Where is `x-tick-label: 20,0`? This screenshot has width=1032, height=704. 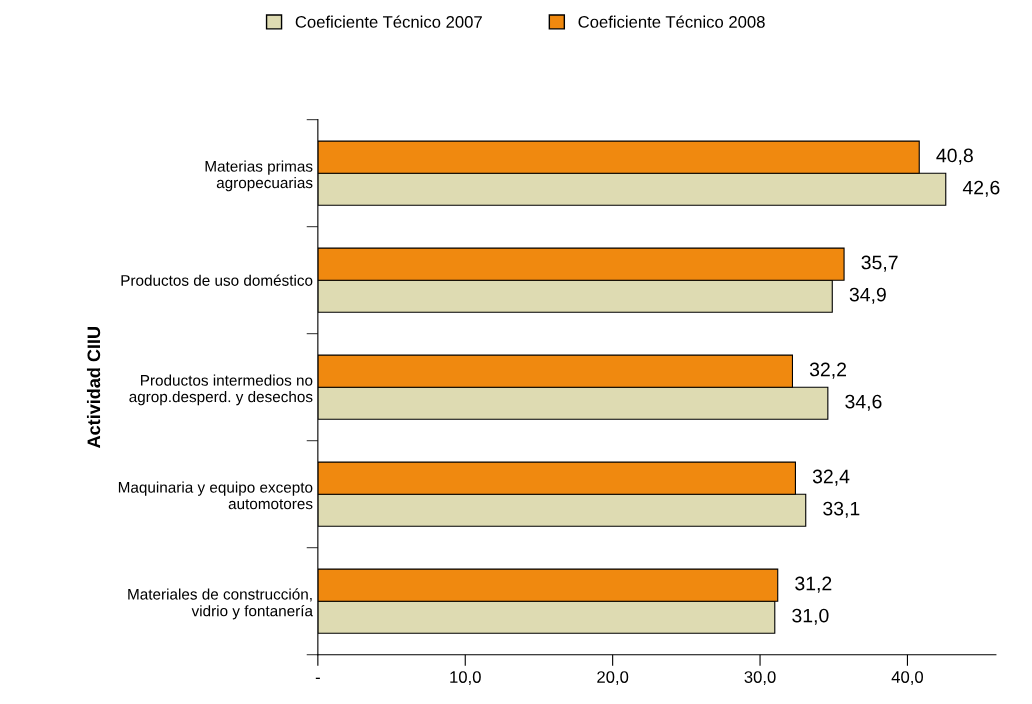 x-tick-label: 20,0 is located at coordinates (613, 678).